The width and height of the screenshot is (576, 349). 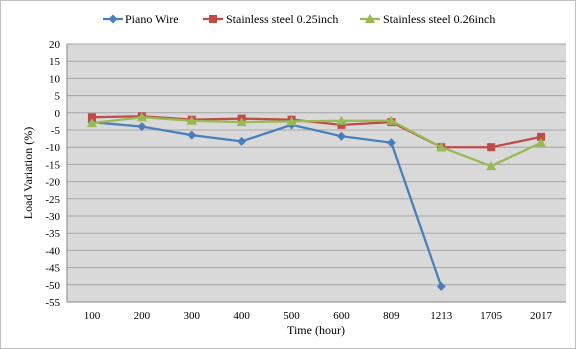 I want to click on y-tick-label: -50, so click(x=52, y=286).